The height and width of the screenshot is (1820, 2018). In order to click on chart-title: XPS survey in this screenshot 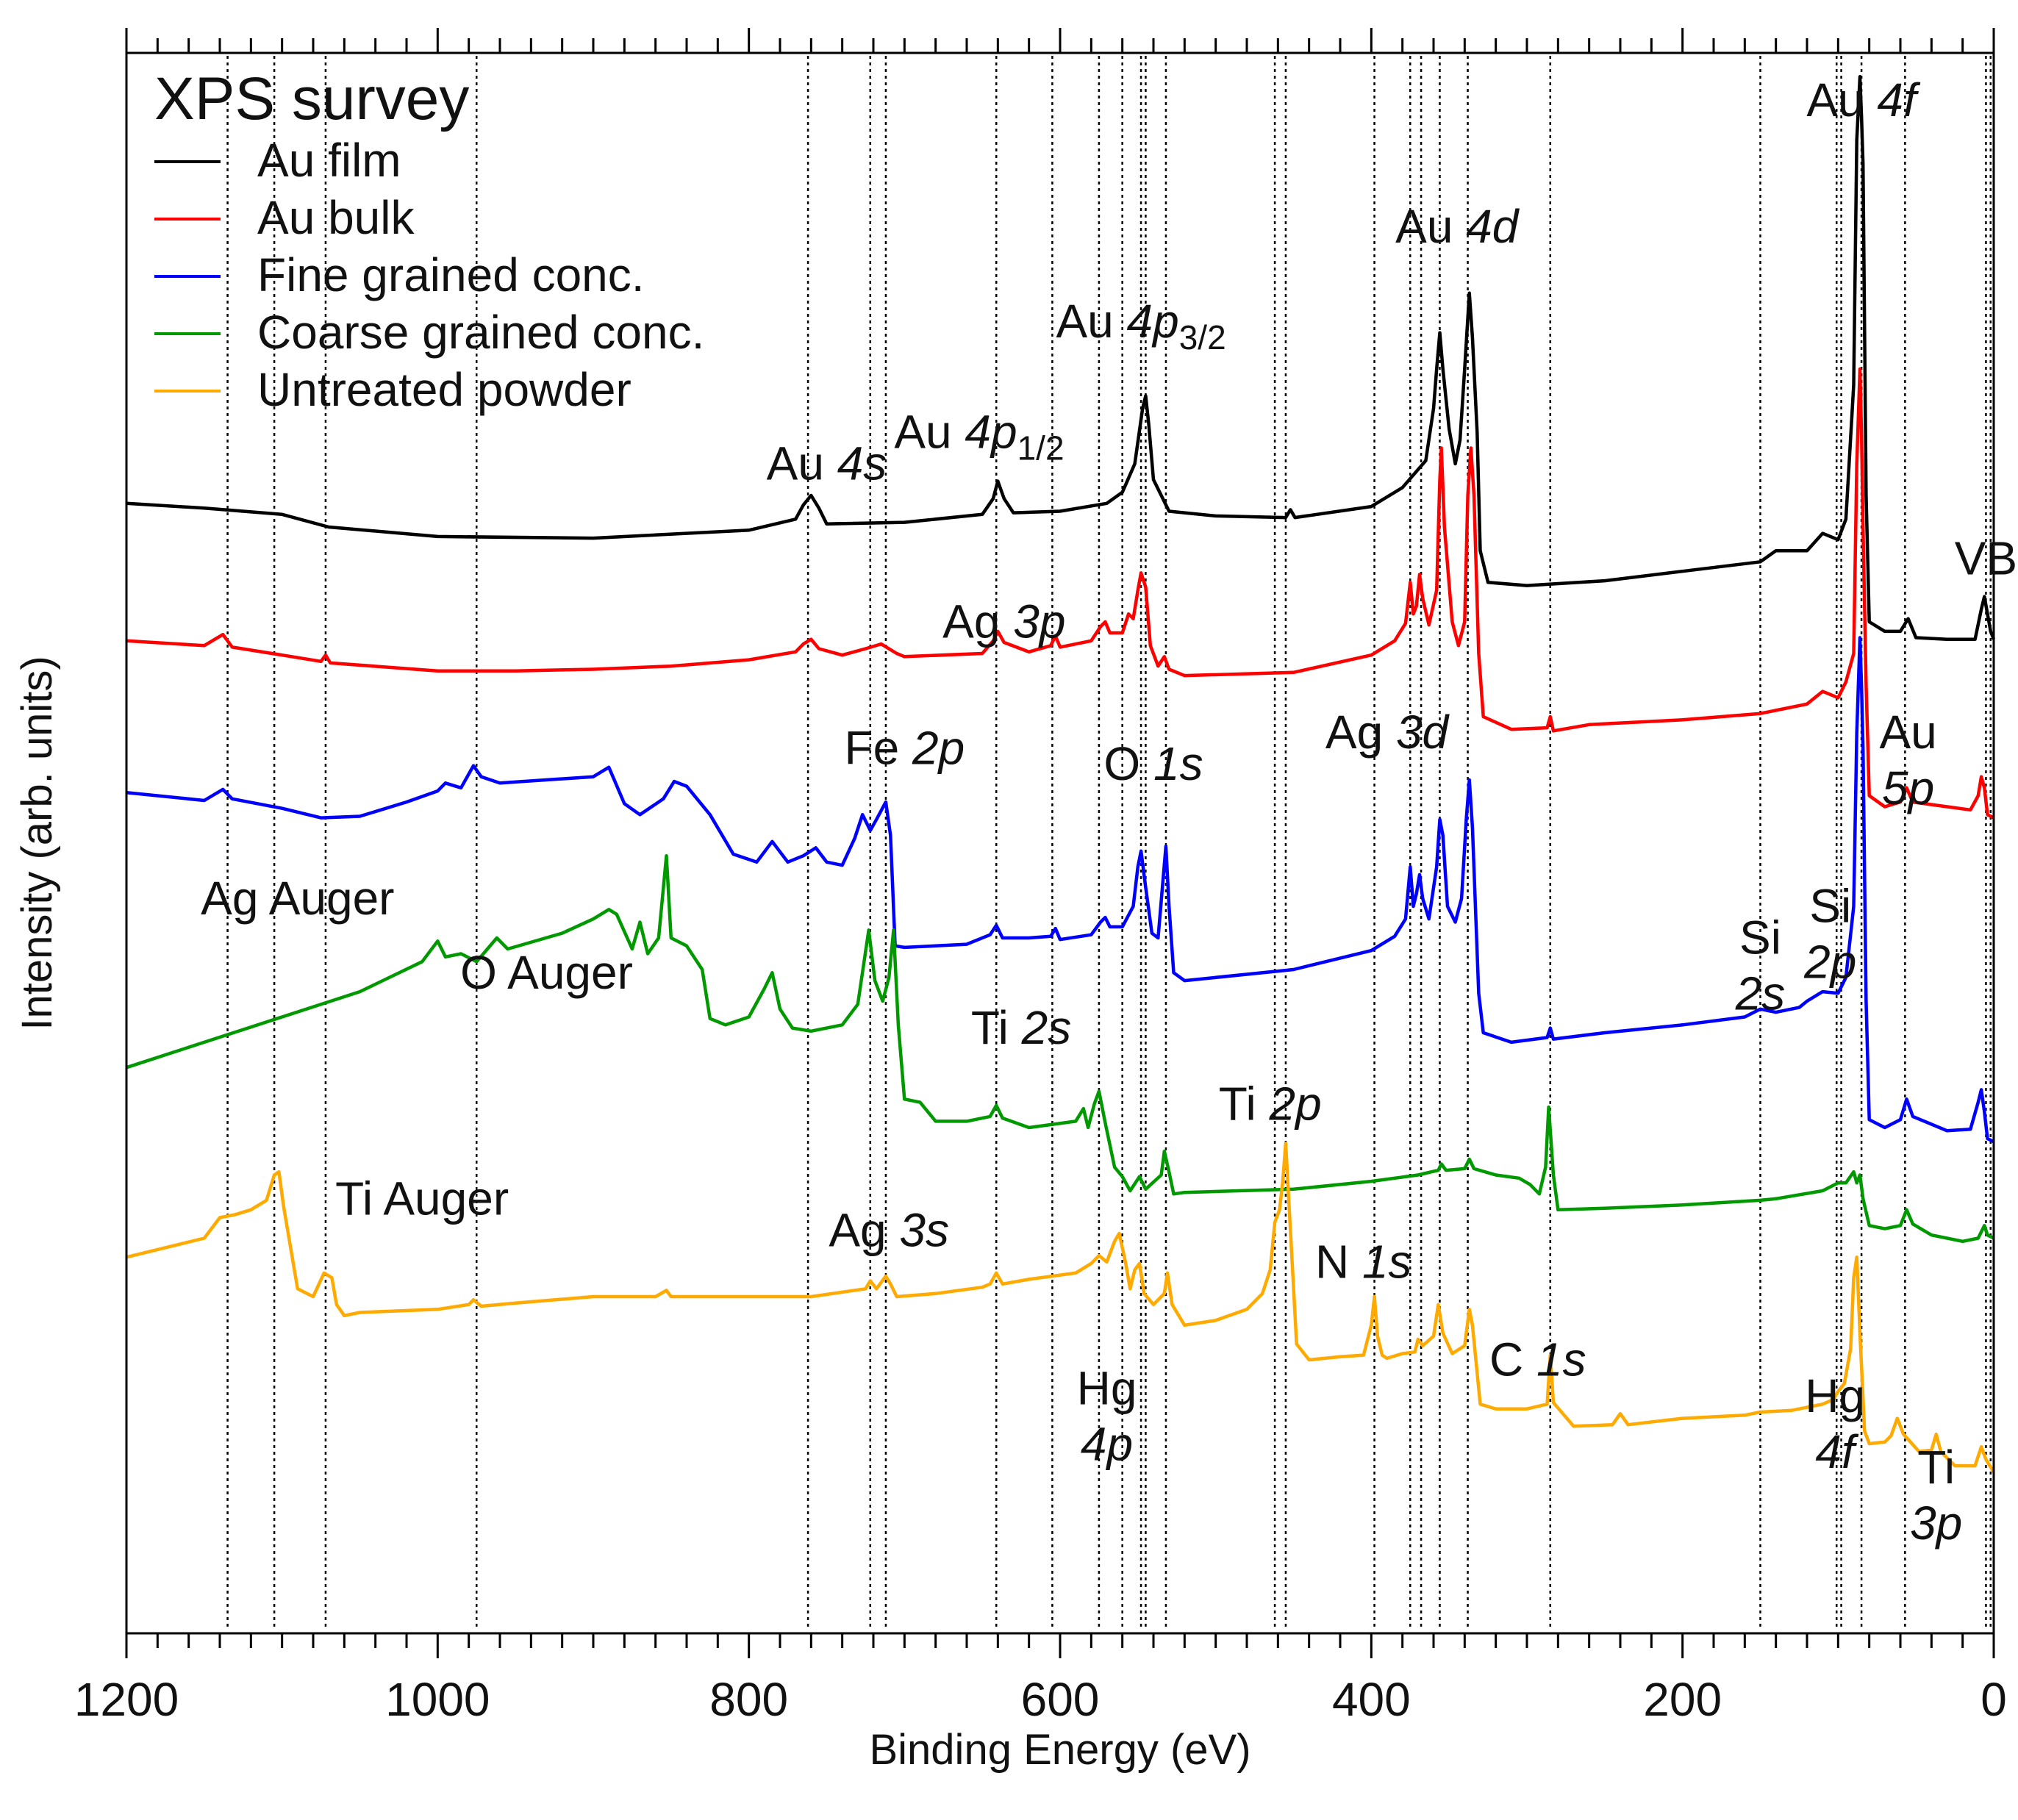, I will do `click(311, 98)`.